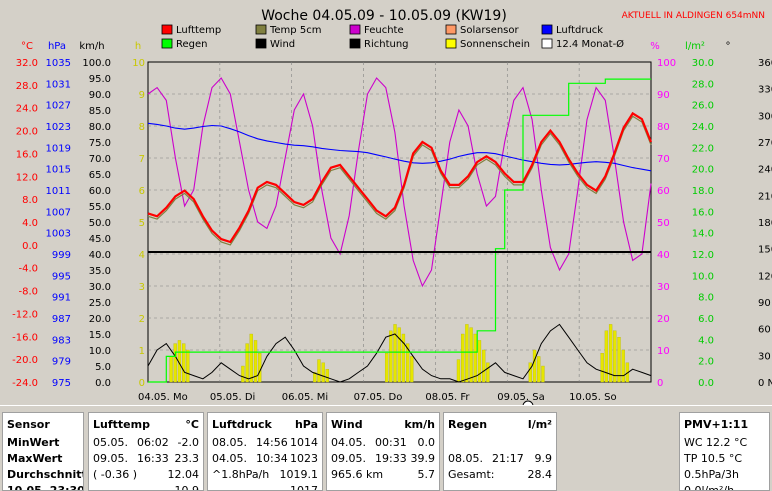 The width and height of the screenshot is (772, 491). I want to click on hpa-tick-label: 1019, so click(58, 148).